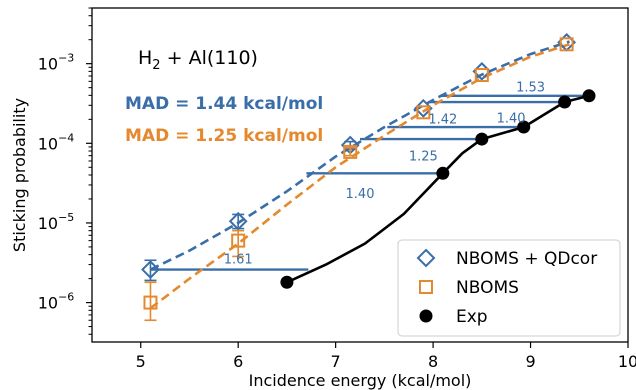 The width and height of the screenshot is (636, 390). Describe the element at coordinates (141, 361) in the screenshot. I see `x-tick-label: 5` at that location.